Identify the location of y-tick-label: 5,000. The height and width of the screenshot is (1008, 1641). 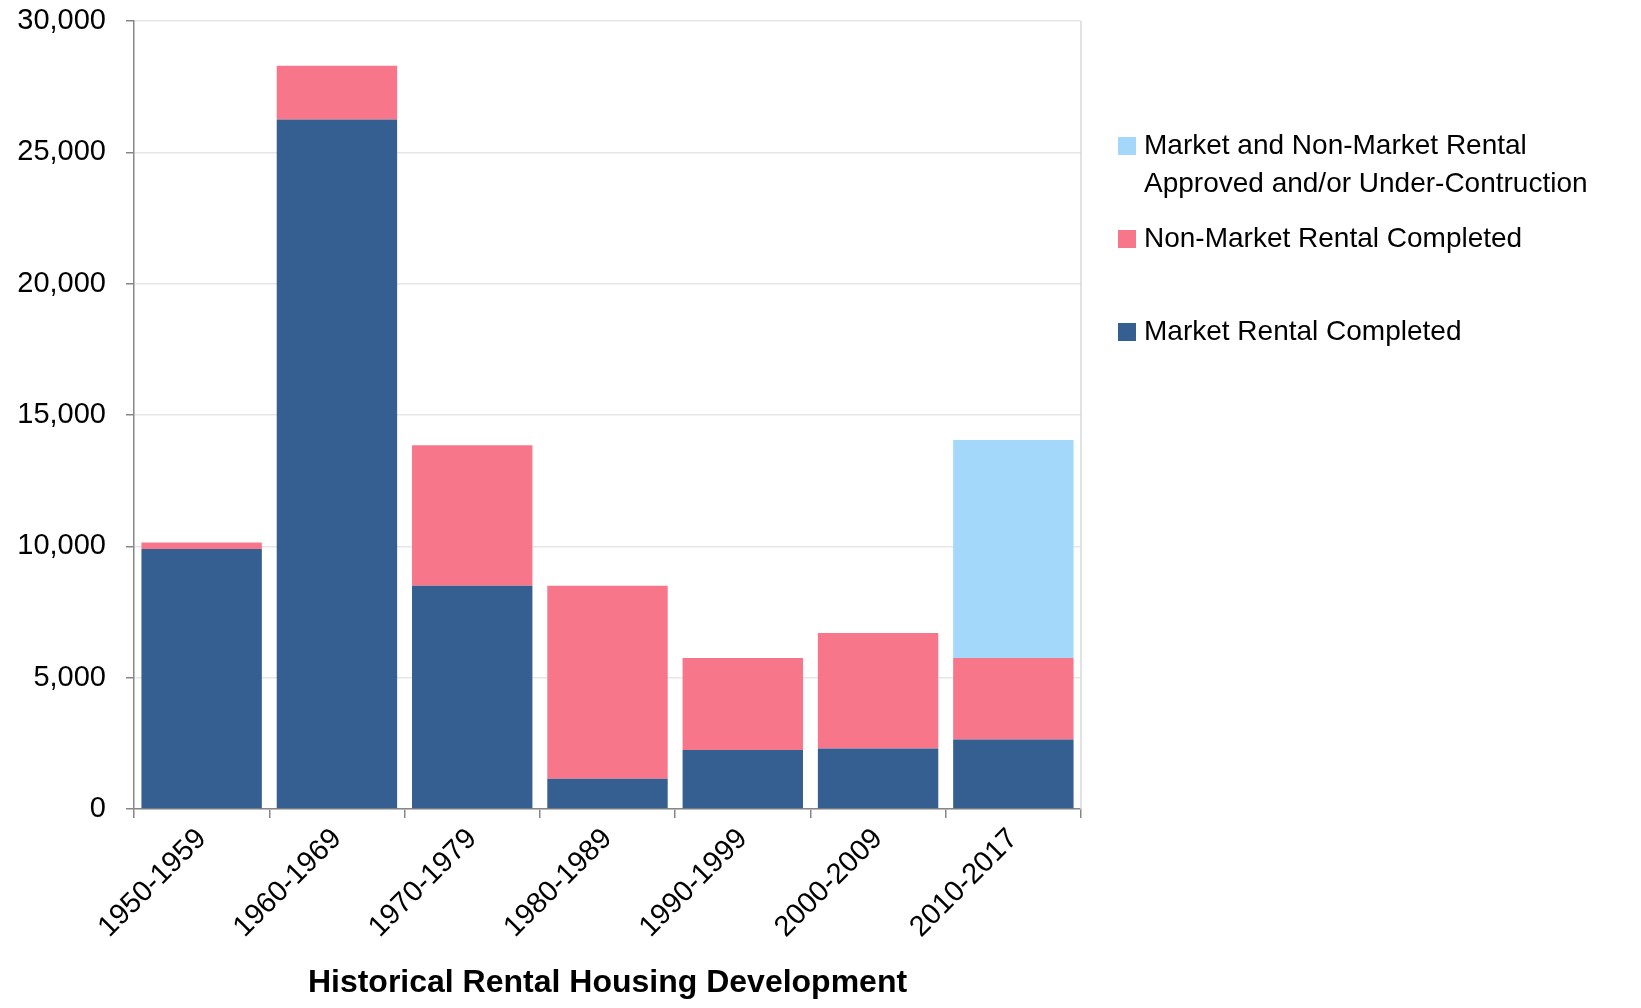
(69, 675).